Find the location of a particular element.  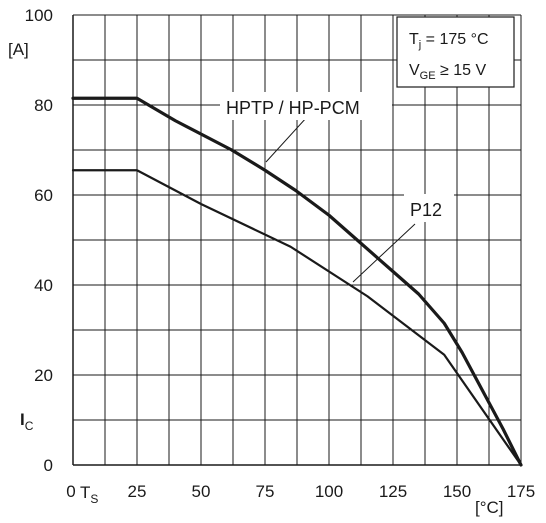

conditions-box is located at coordinates (455, 52).